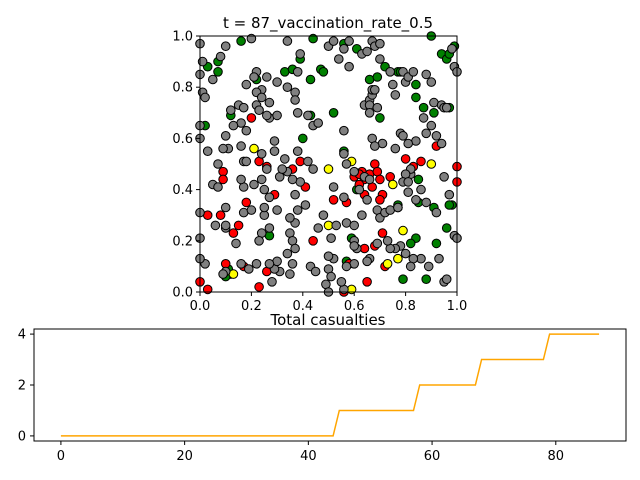 Image resolution: width=640 pixels, height=480 pixels. Describe the element at coordinates (405, 306) in the screenshot. I see `scatter-x-tick-label: 0.8` at that location.